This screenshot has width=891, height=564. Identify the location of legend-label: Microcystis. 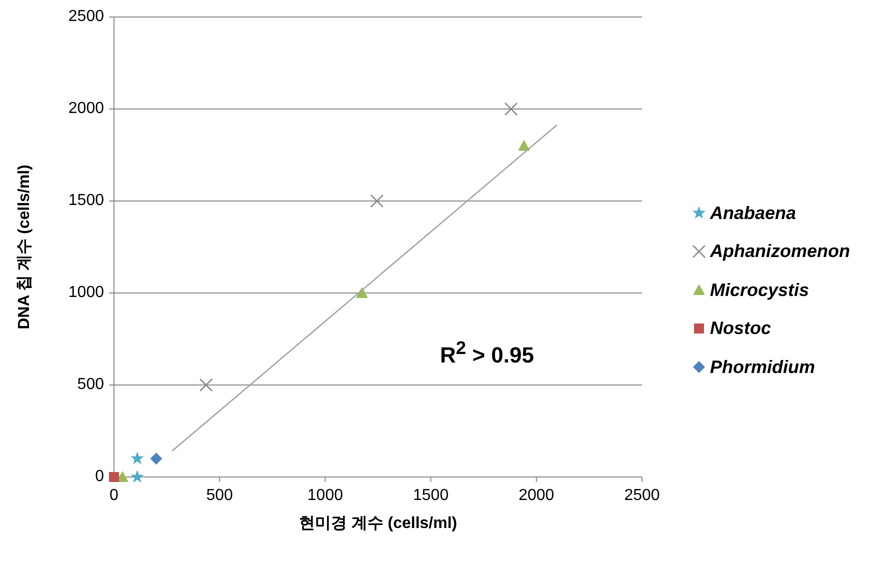
(760, 290).